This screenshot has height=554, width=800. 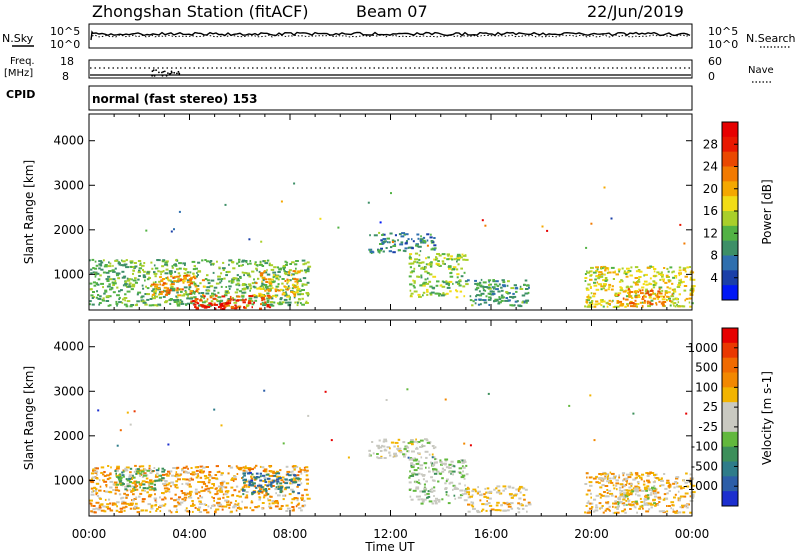 What do you see at coordinates (710, 407) in the screenshot?
I see `velocity-colorbar-tick-label: 25` at bounding box center [710, 407].